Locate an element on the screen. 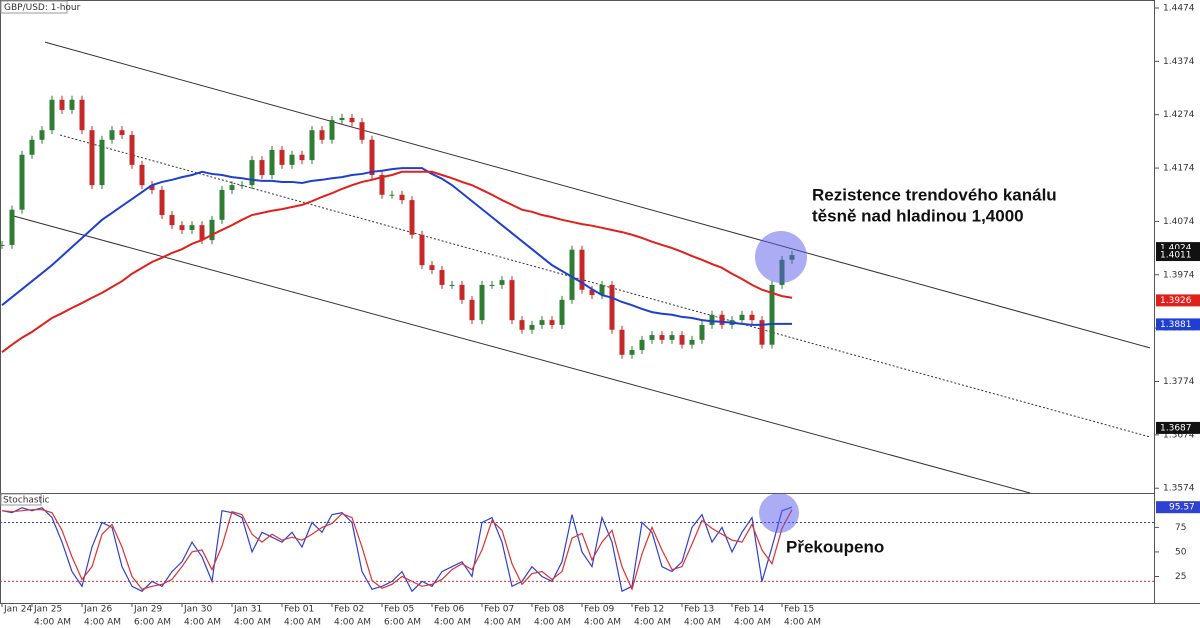 This screenshot has height=628, width=1200. value-label-box is located at coordinates (1178, 507).